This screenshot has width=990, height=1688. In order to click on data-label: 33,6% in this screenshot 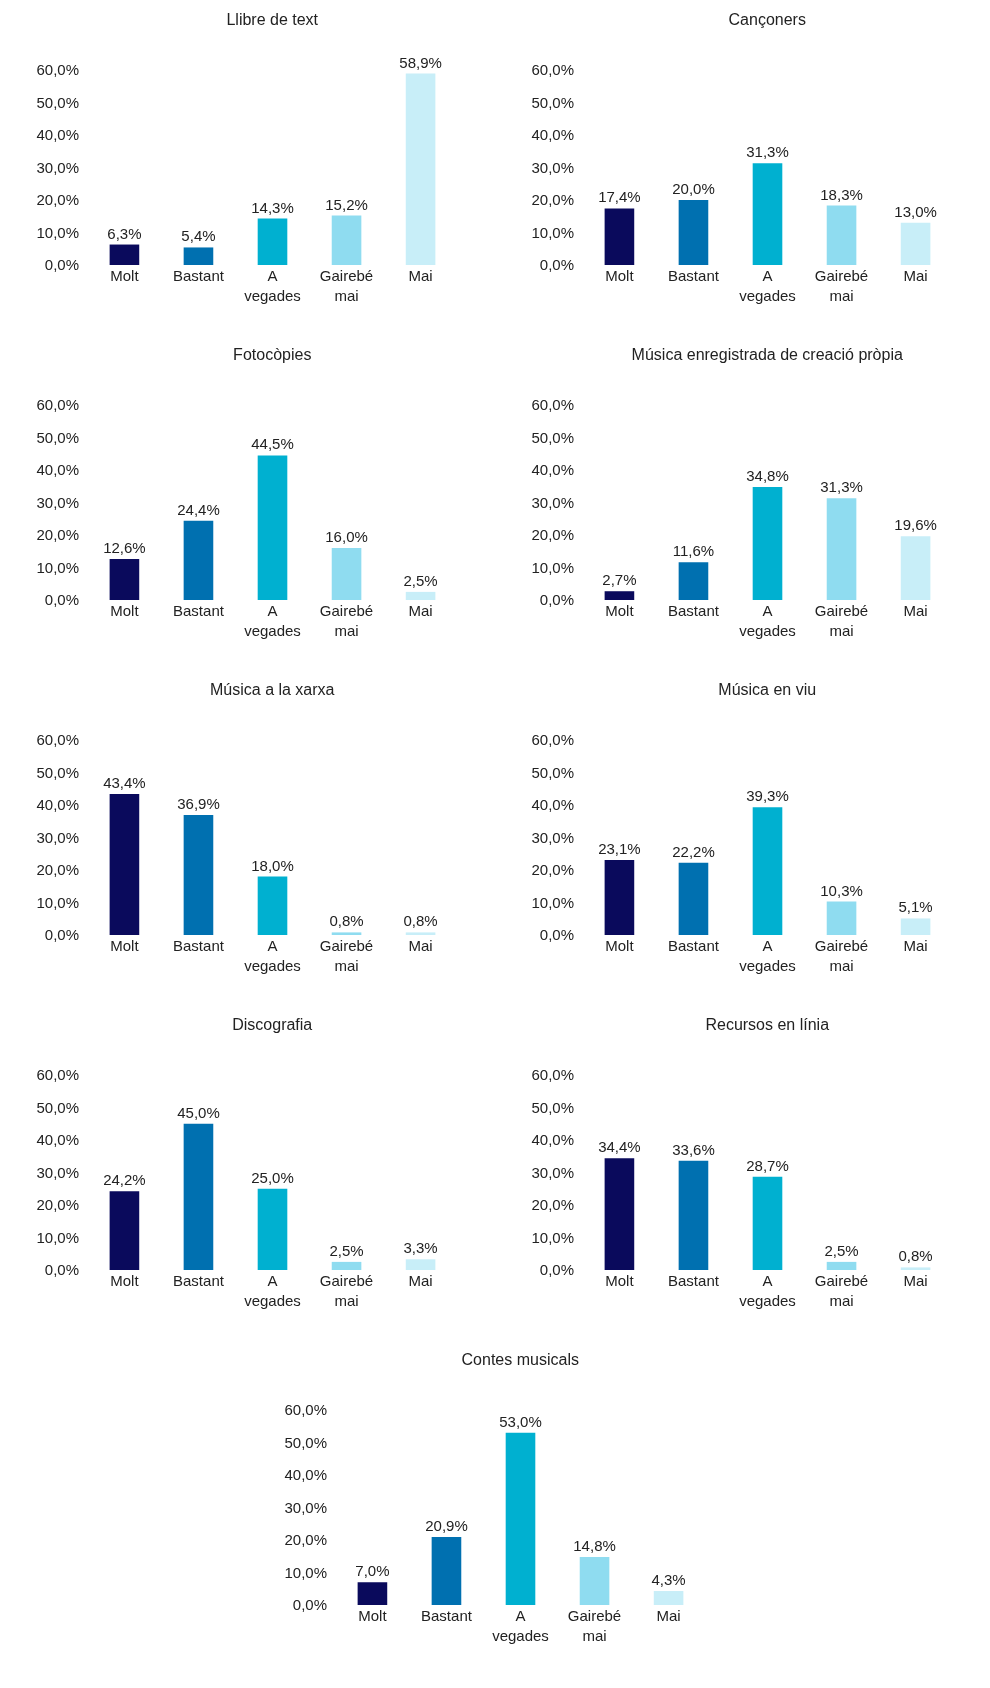, I will do `click(693, 1149)`.